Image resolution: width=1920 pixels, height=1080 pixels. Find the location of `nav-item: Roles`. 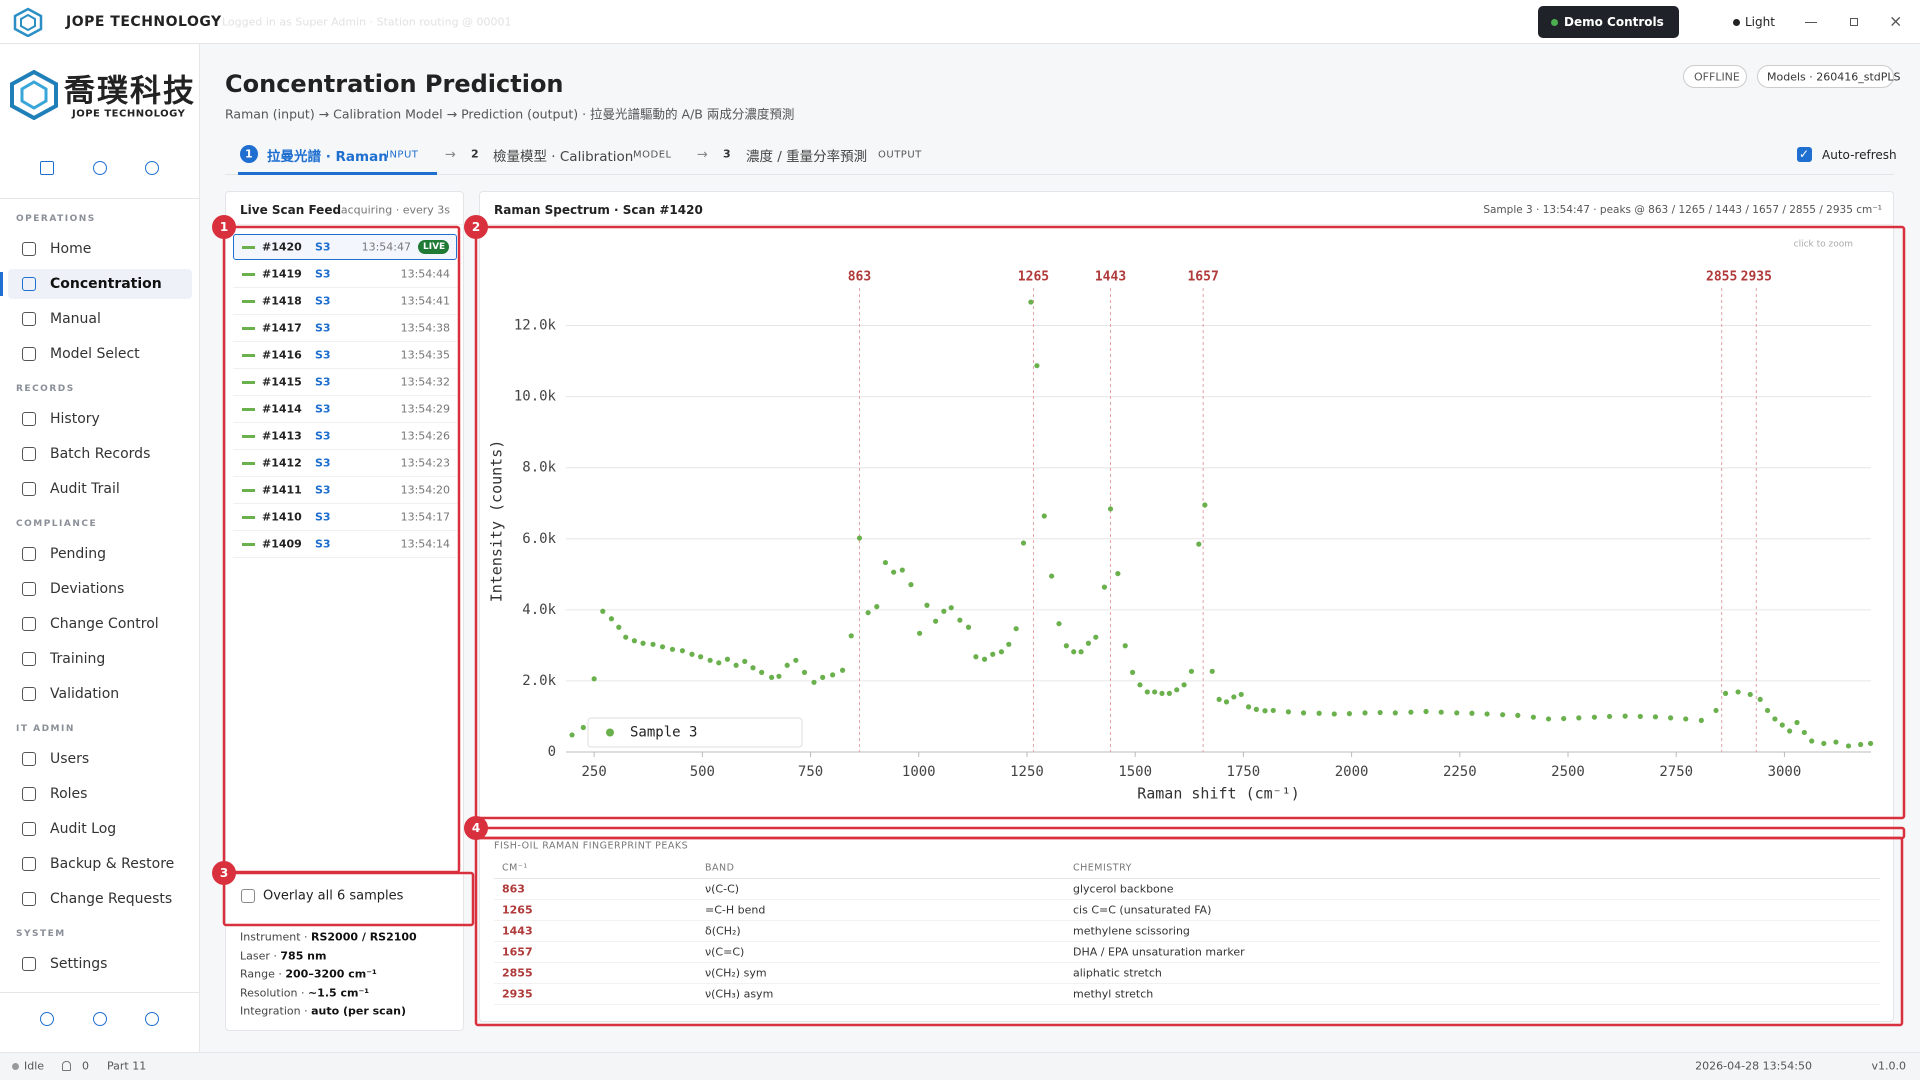

nav-item: Roles is located at coordinates (69, 794).